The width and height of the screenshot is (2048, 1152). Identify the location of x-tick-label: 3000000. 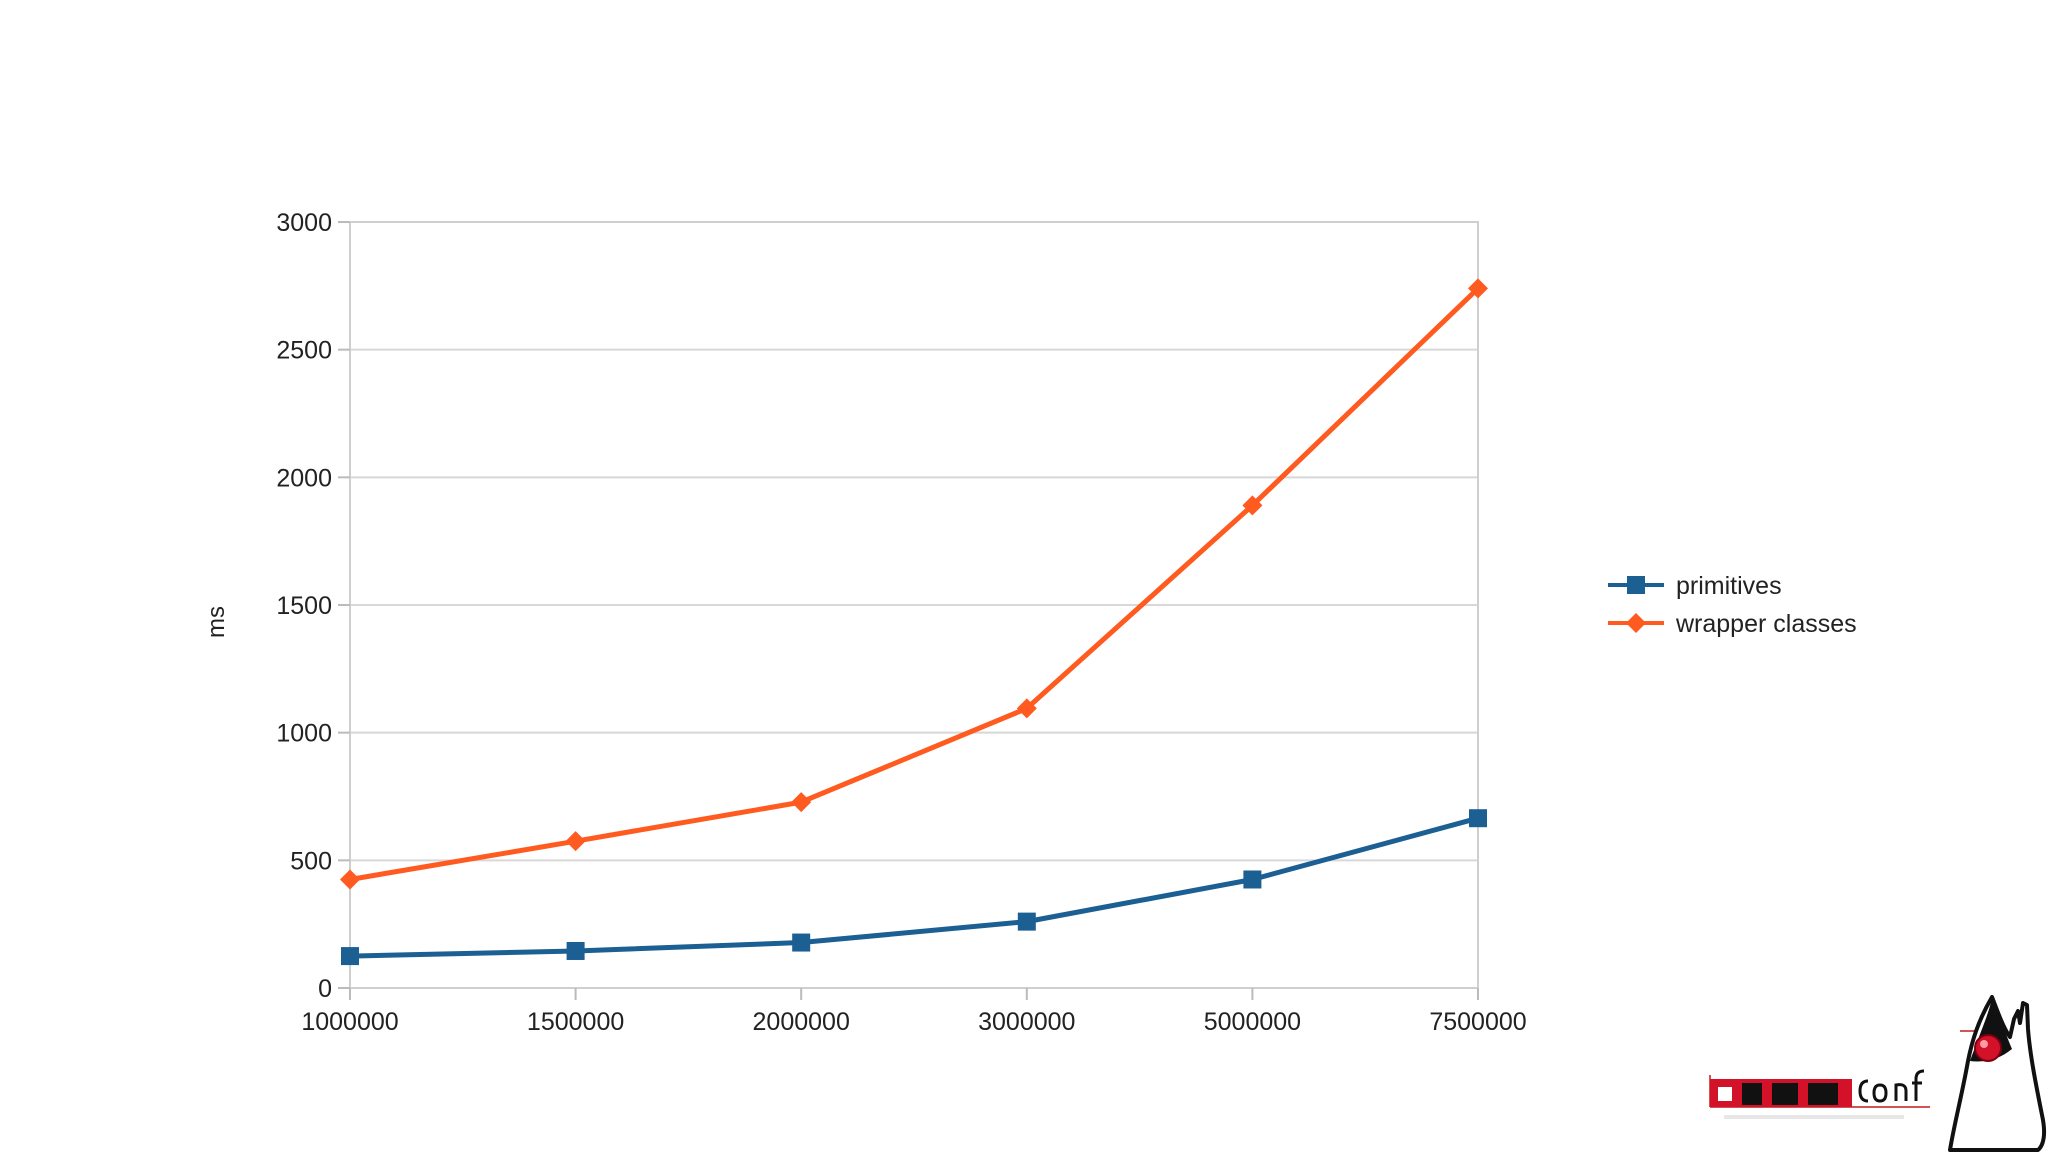
(1026, 1022).